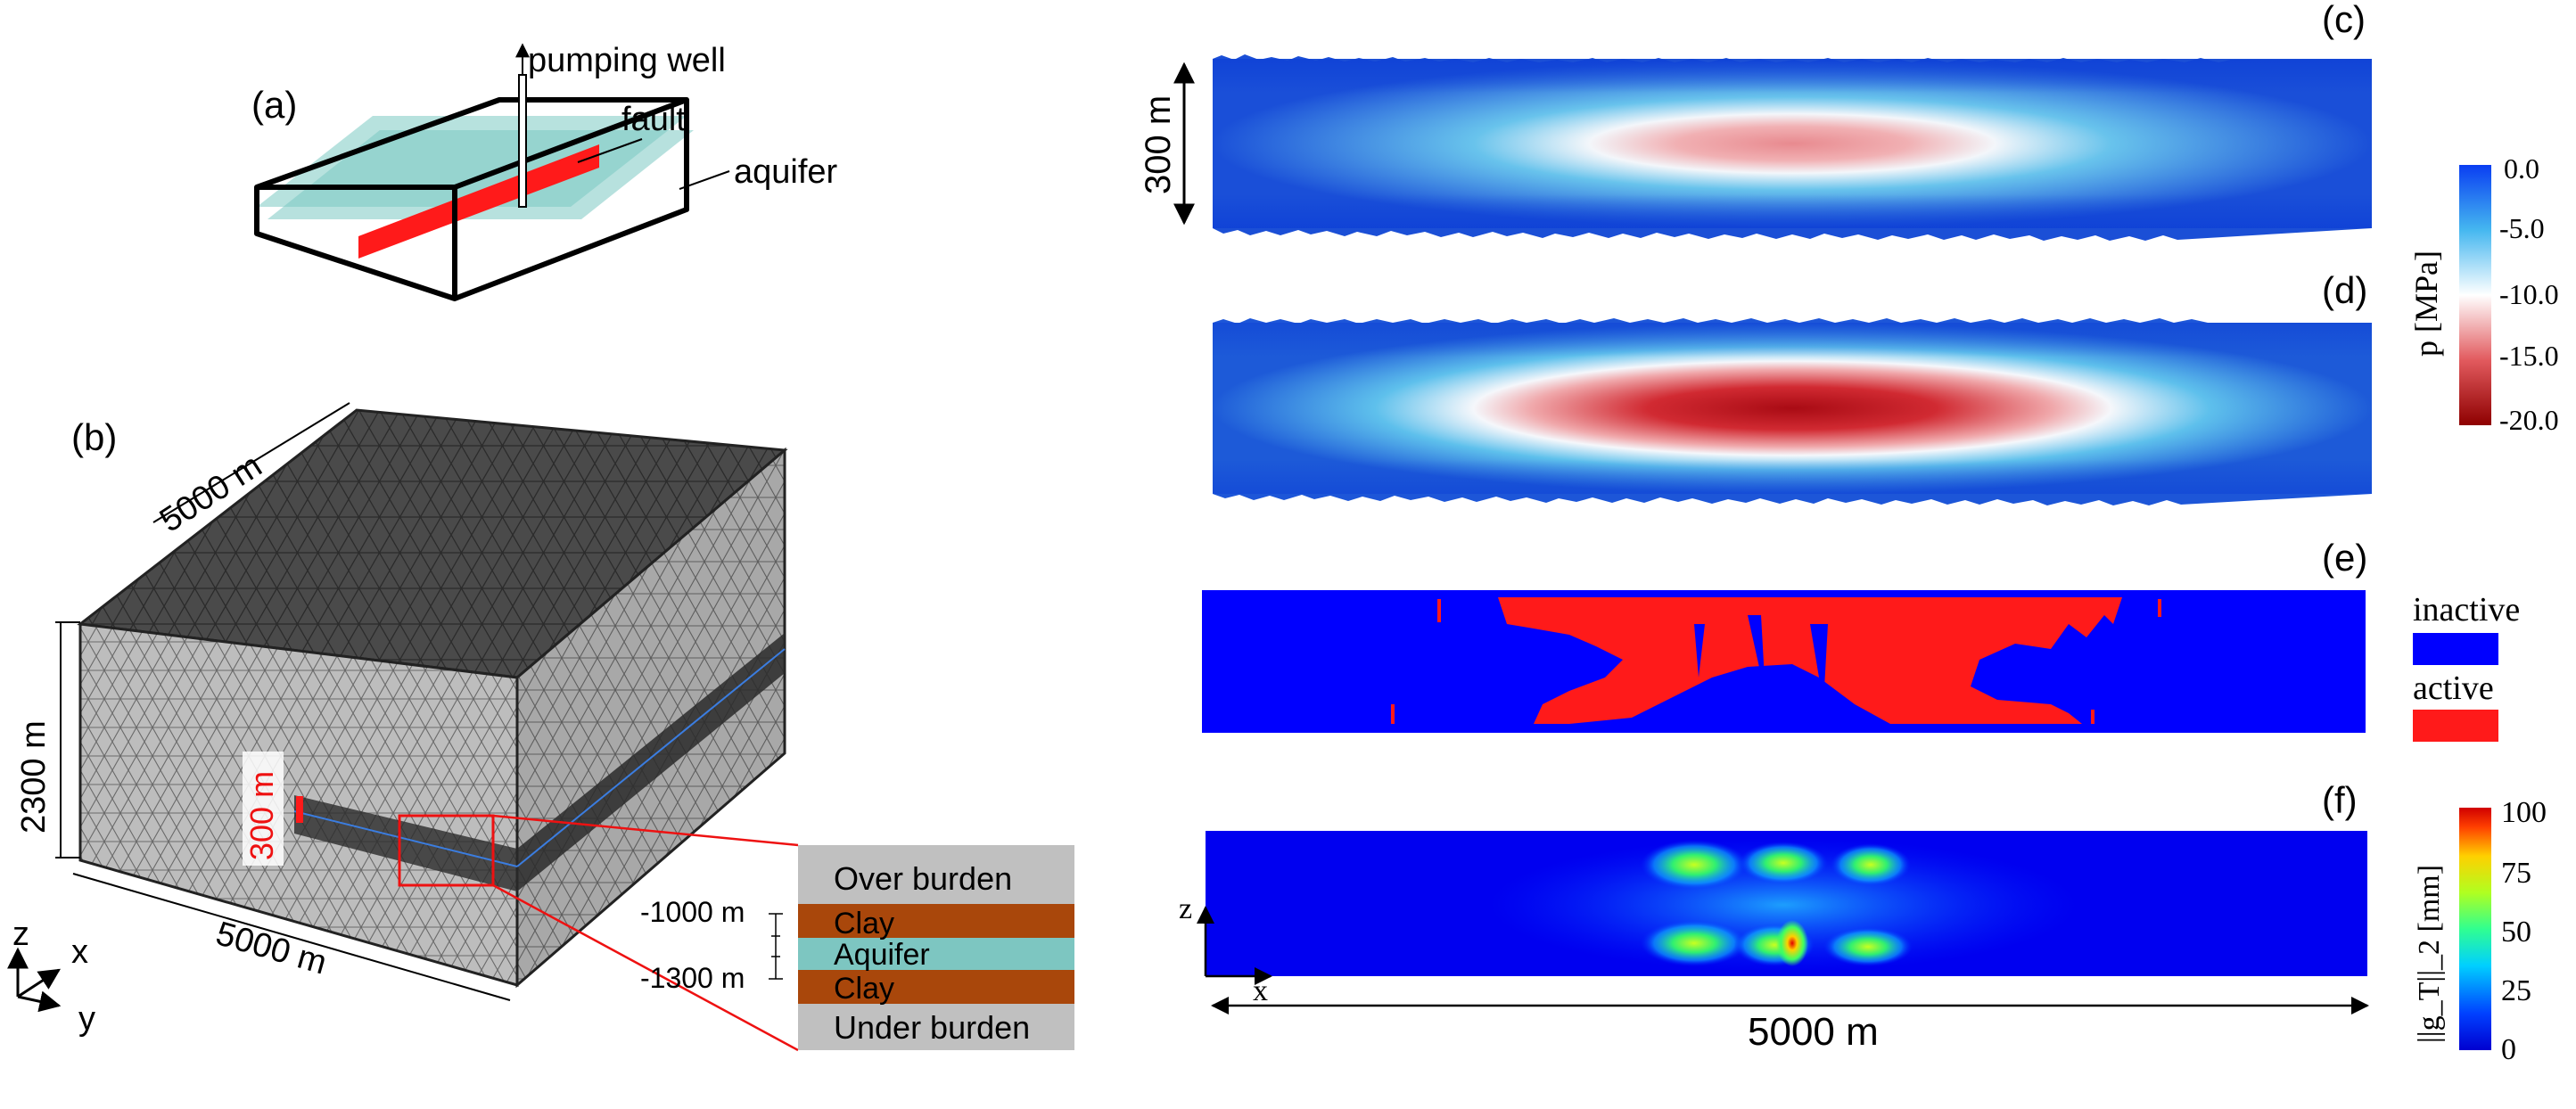 This screenshot has width=2576, height=1109. What do you see at coordinates (610, 150) in the screenshot?
I see `fault-leader-line` at bounding box center [610, 150].